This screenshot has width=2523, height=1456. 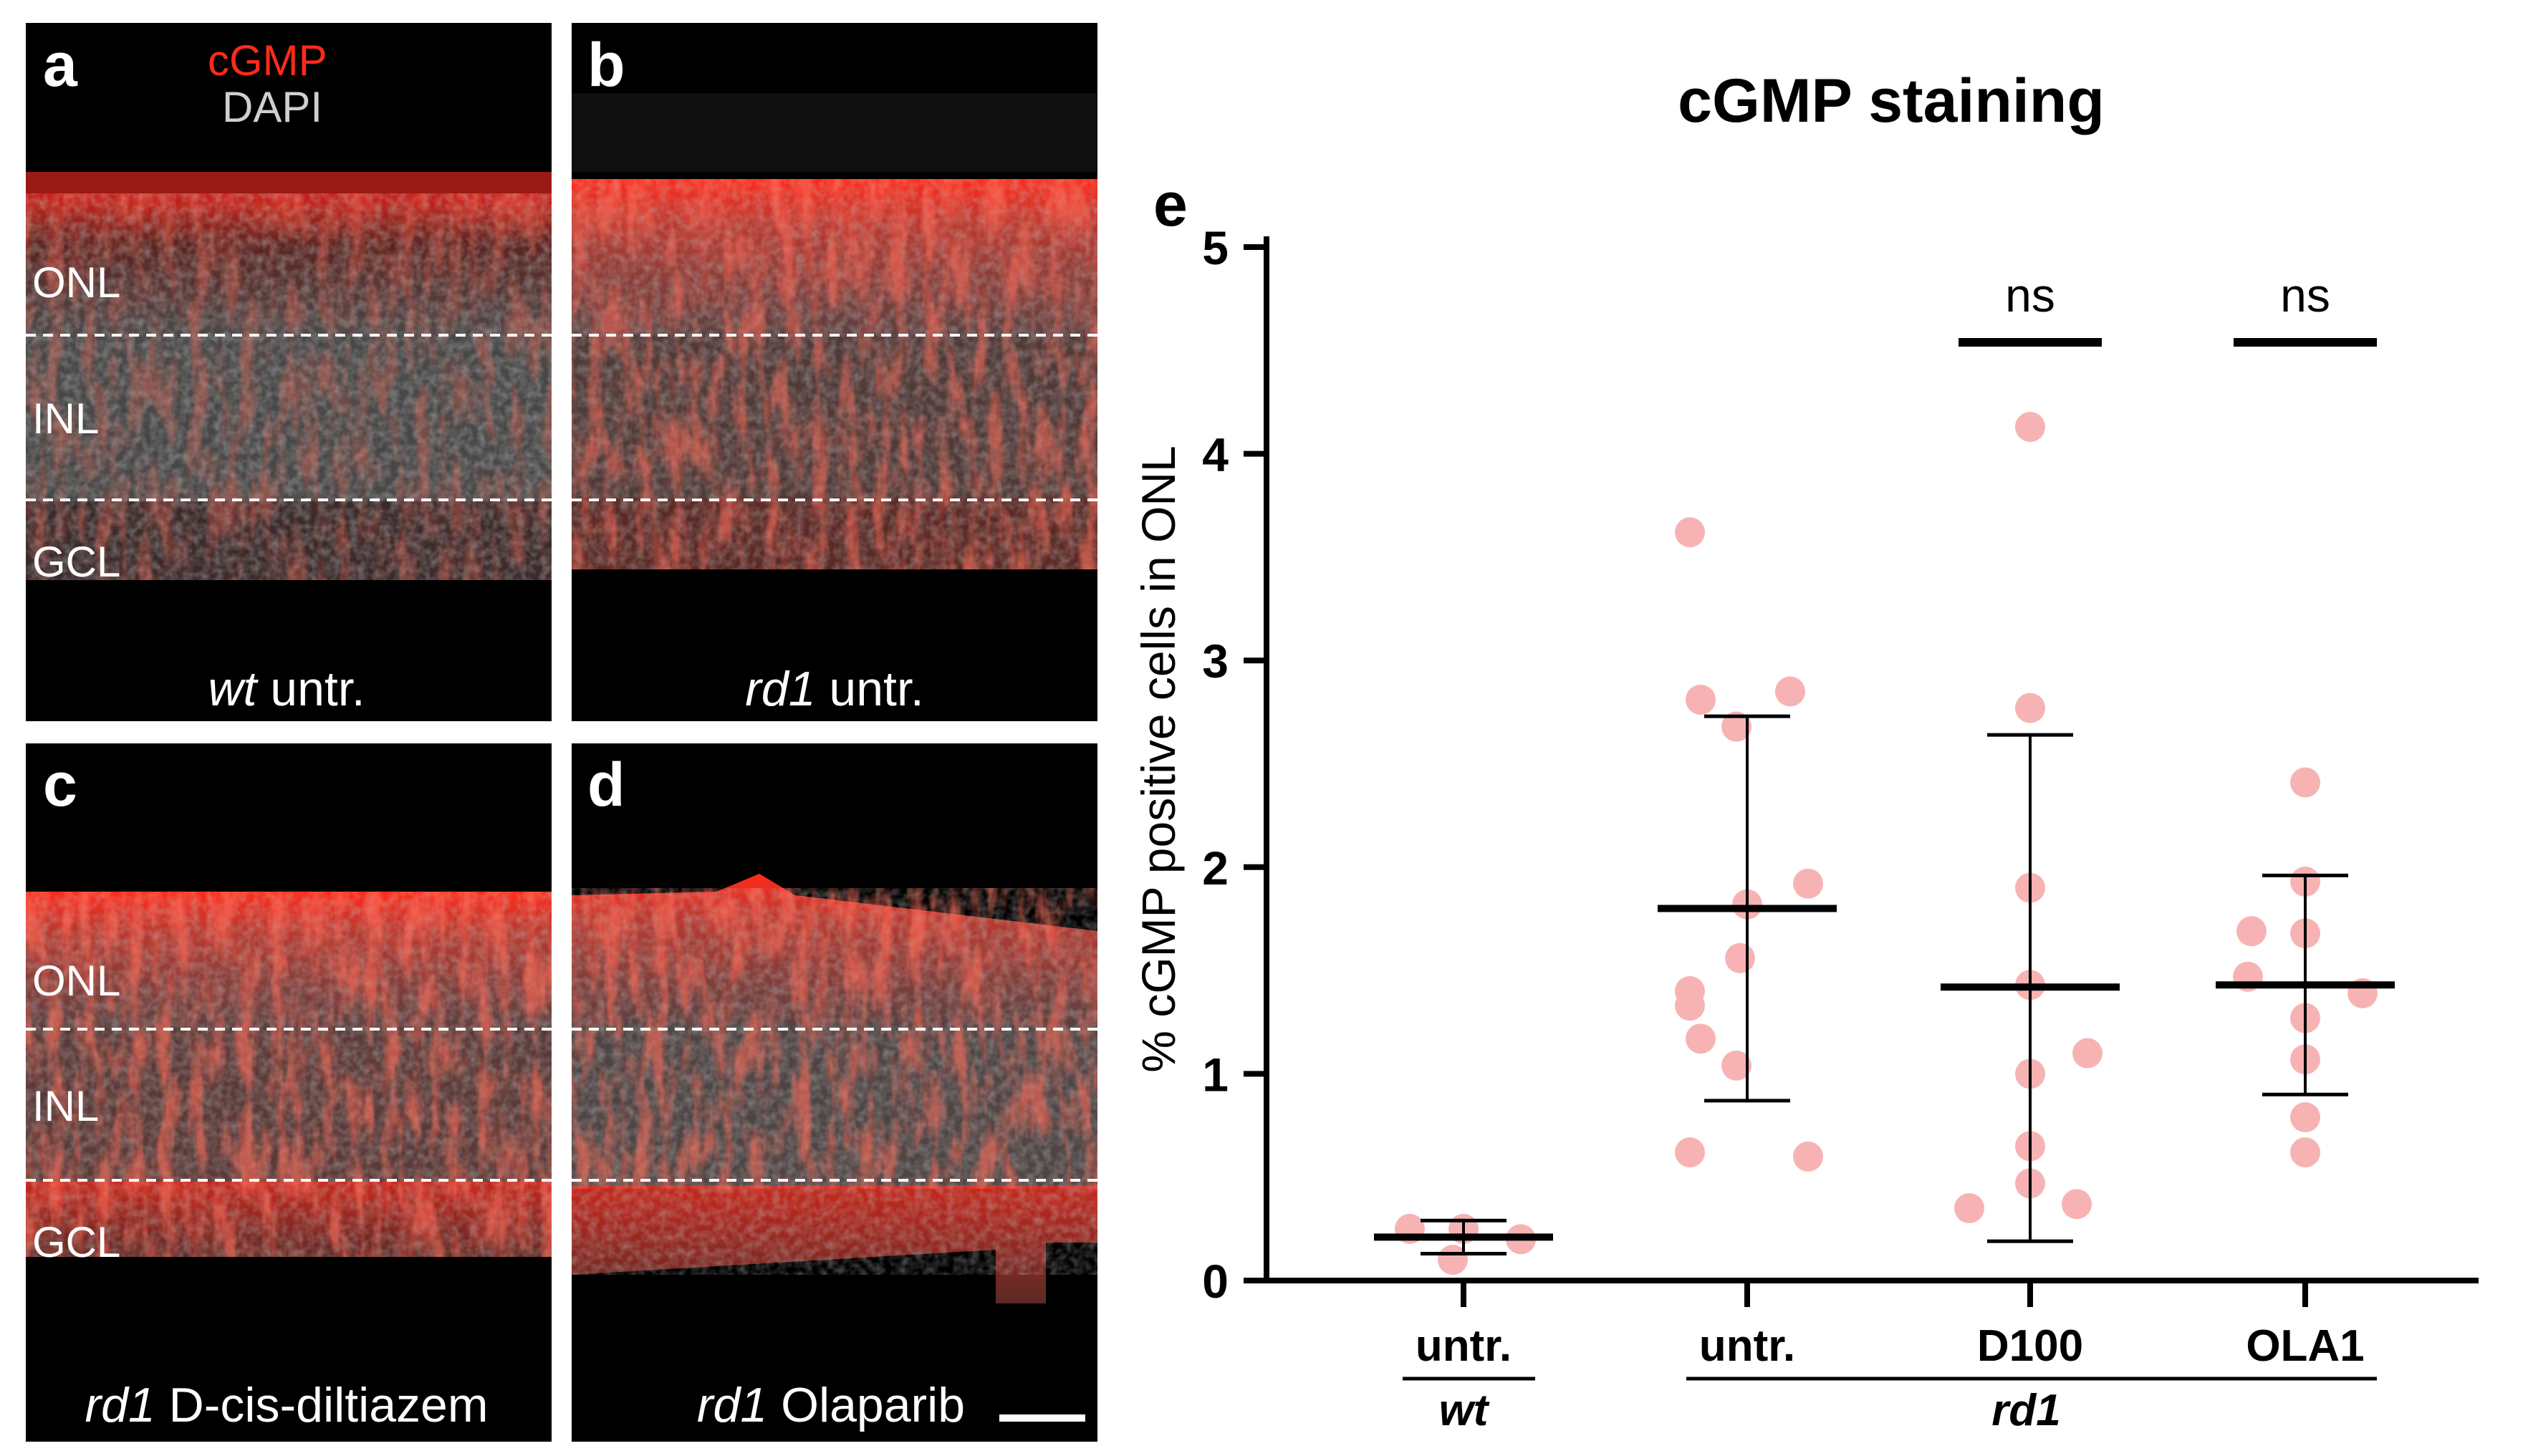 What do you see at coordinates (76, 283) in the screenshot?
I see `region-label-onl-a: ONL` at bounding box center [76, 283].